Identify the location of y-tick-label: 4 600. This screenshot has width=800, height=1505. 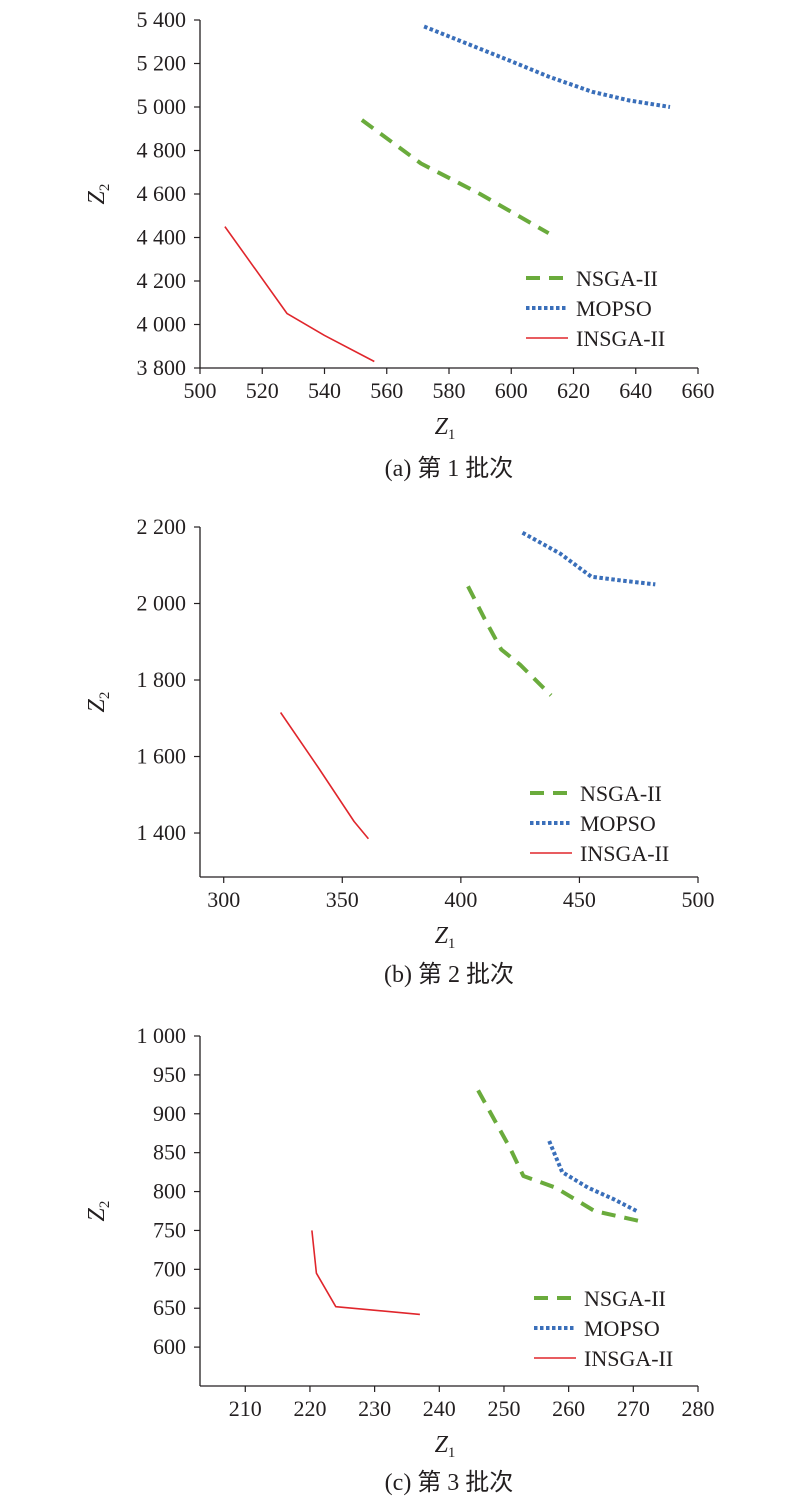
(162, 193).